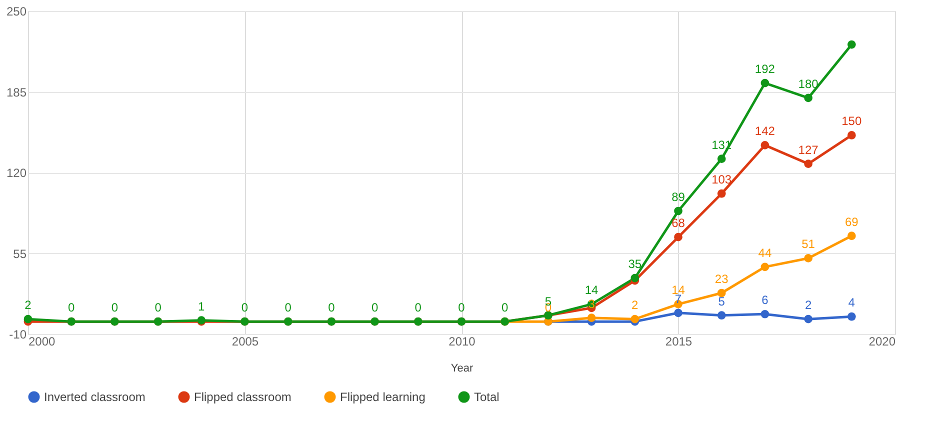 The image size is (936, 437). What do you see at coordinates (95, 397) in the screenshot?
I see `legend-label: Inverted classroom` at bounding box center [95, 397].